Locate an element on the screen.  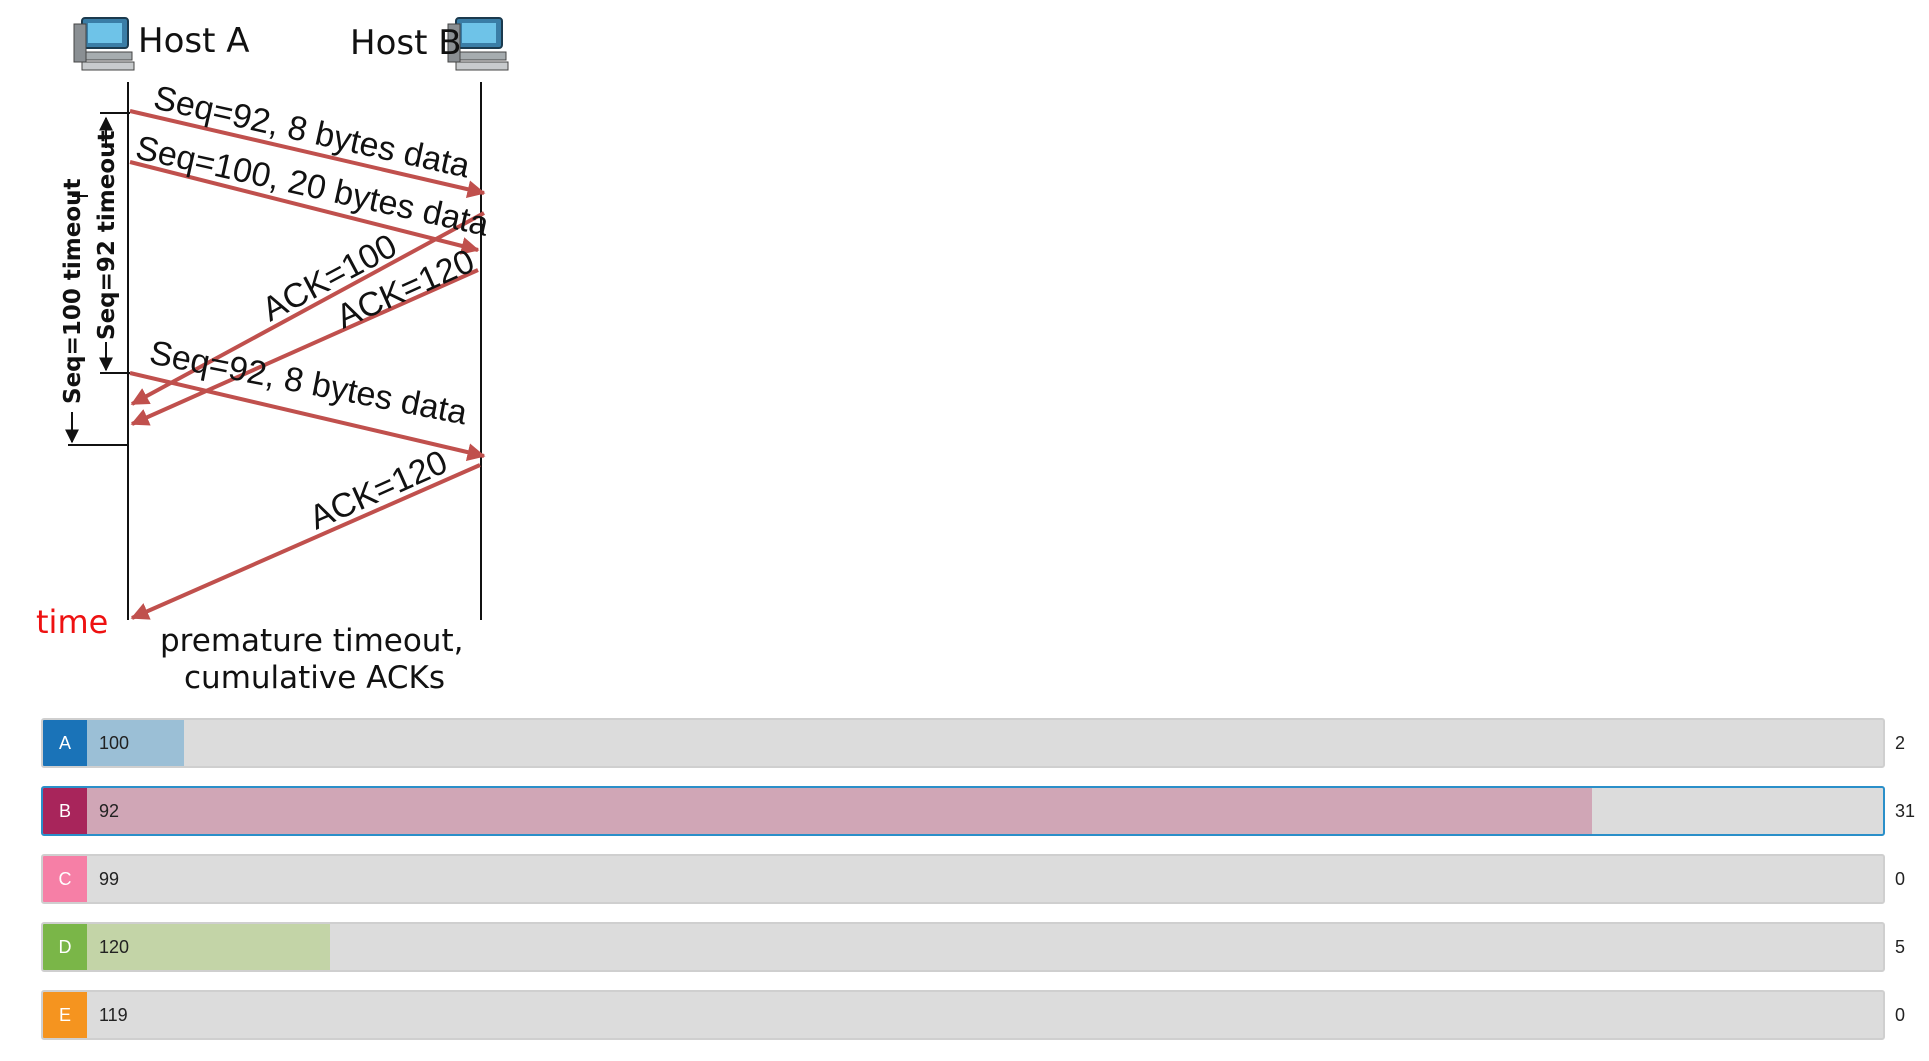
poll-option-track: B 92 is located at coordinates (963, 811).